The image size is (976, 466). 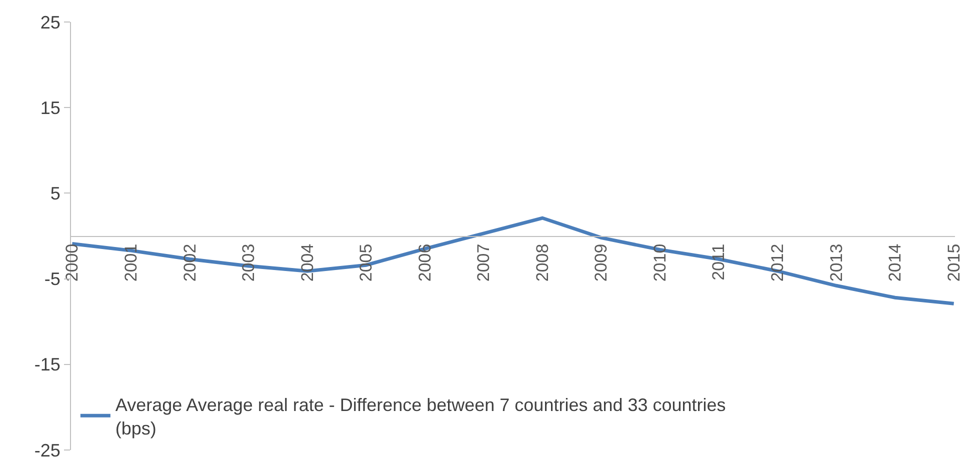 What do you see at coordinates (778, 263) in the screenshot?
I see `x-tick-label: 2012` at bounding box center [778, 263].